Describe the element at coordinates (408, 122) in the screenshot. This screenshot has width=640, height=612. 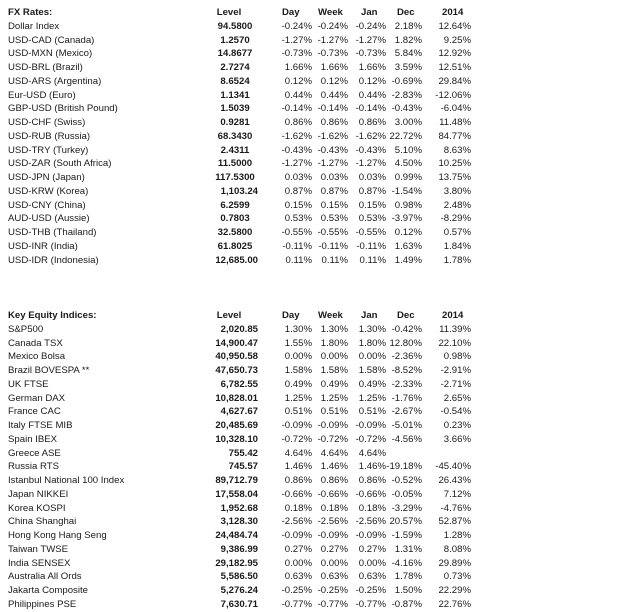
I see `cell-dec: 3.00%` at that location.